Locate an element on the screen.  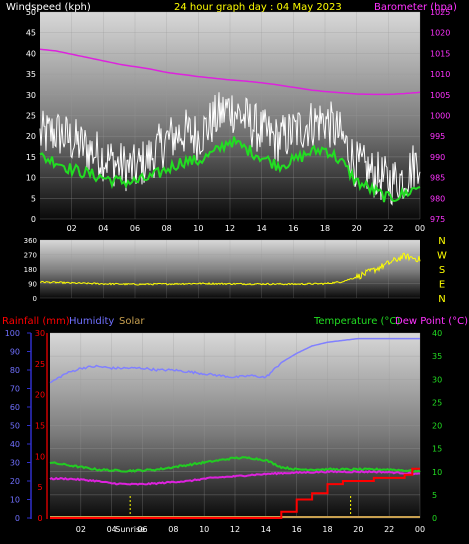
humidity-y-tick-label: 90 is located at coordinates (15, 352).